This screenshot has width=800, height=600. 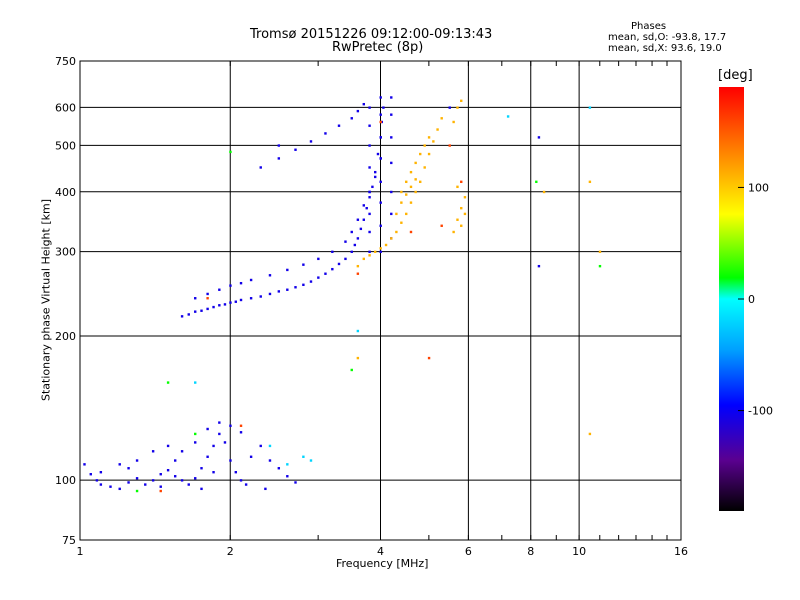 I want to click on x-tick-label: 8, so click(x=530, y=551).